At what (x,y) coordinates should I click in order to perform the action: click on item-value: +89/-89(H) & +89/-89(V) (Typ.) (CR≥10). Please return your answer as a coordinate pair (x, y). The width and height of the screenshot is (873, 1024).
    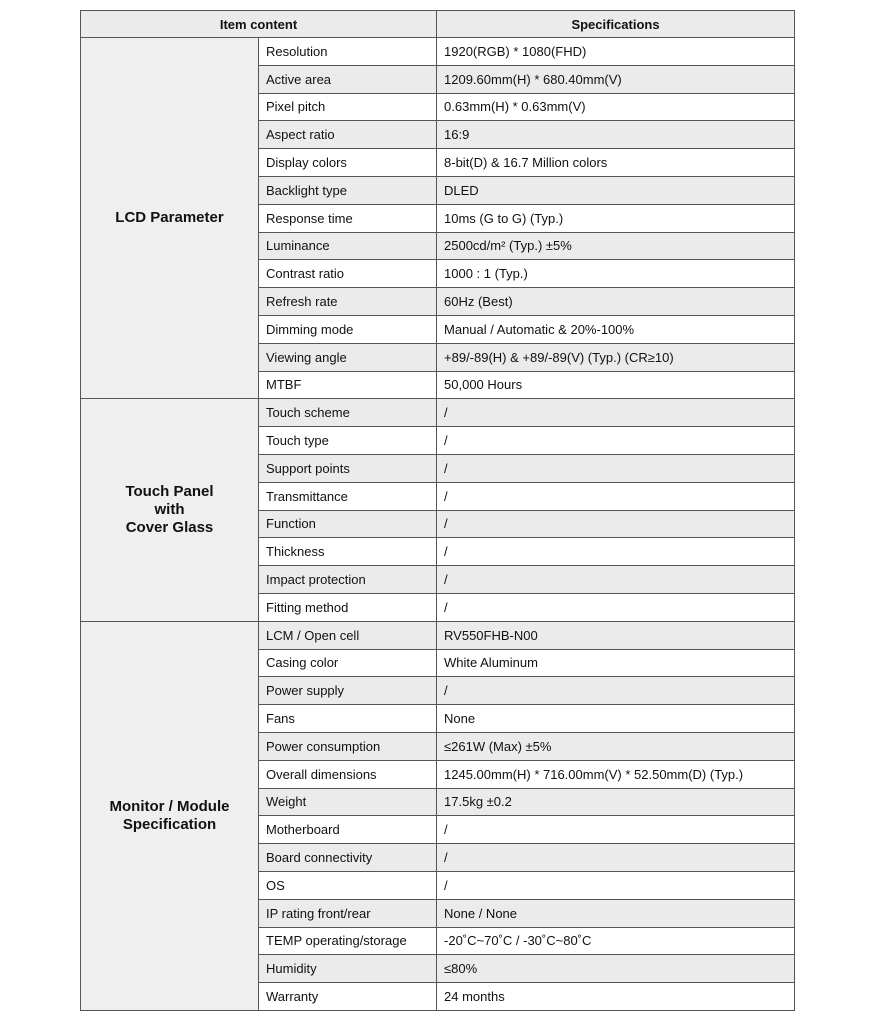
    Looking at the image, I should click on (616, 357).